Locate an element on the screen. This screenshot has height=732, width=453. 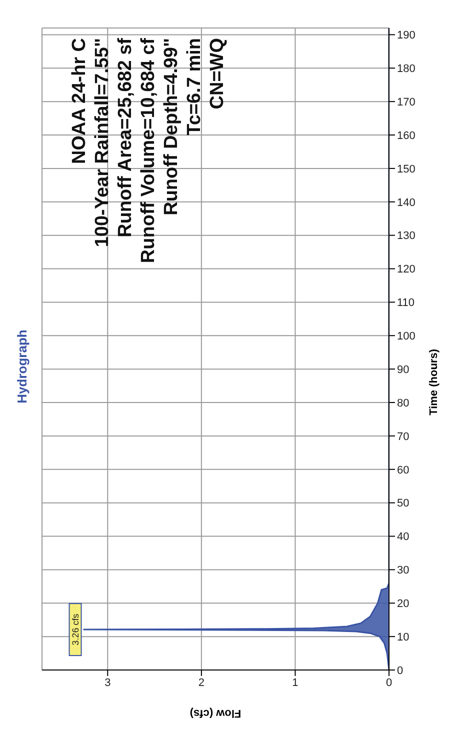
annotation: NOAA 24-hr C is located at coordinates (79, 102).